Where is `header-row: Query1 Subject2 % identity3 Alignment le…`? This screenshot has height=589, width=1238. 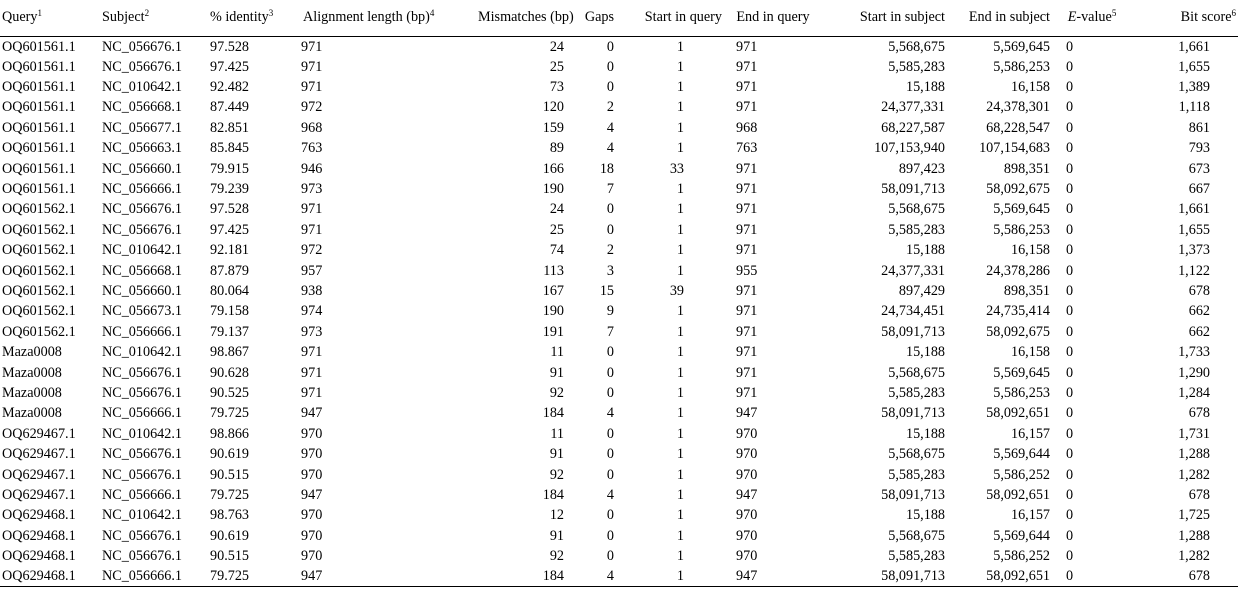
header-row: Query1 Subject2 % identity3 Alignment le… is located at coordinates (619, 18).